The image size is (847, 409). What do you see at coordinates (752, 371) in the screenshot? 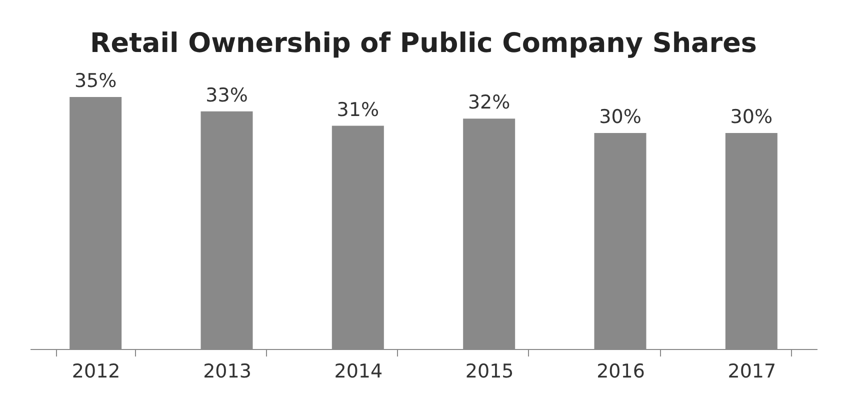
I see `x-tick-label: 2017` at bounding box center [752, 371].